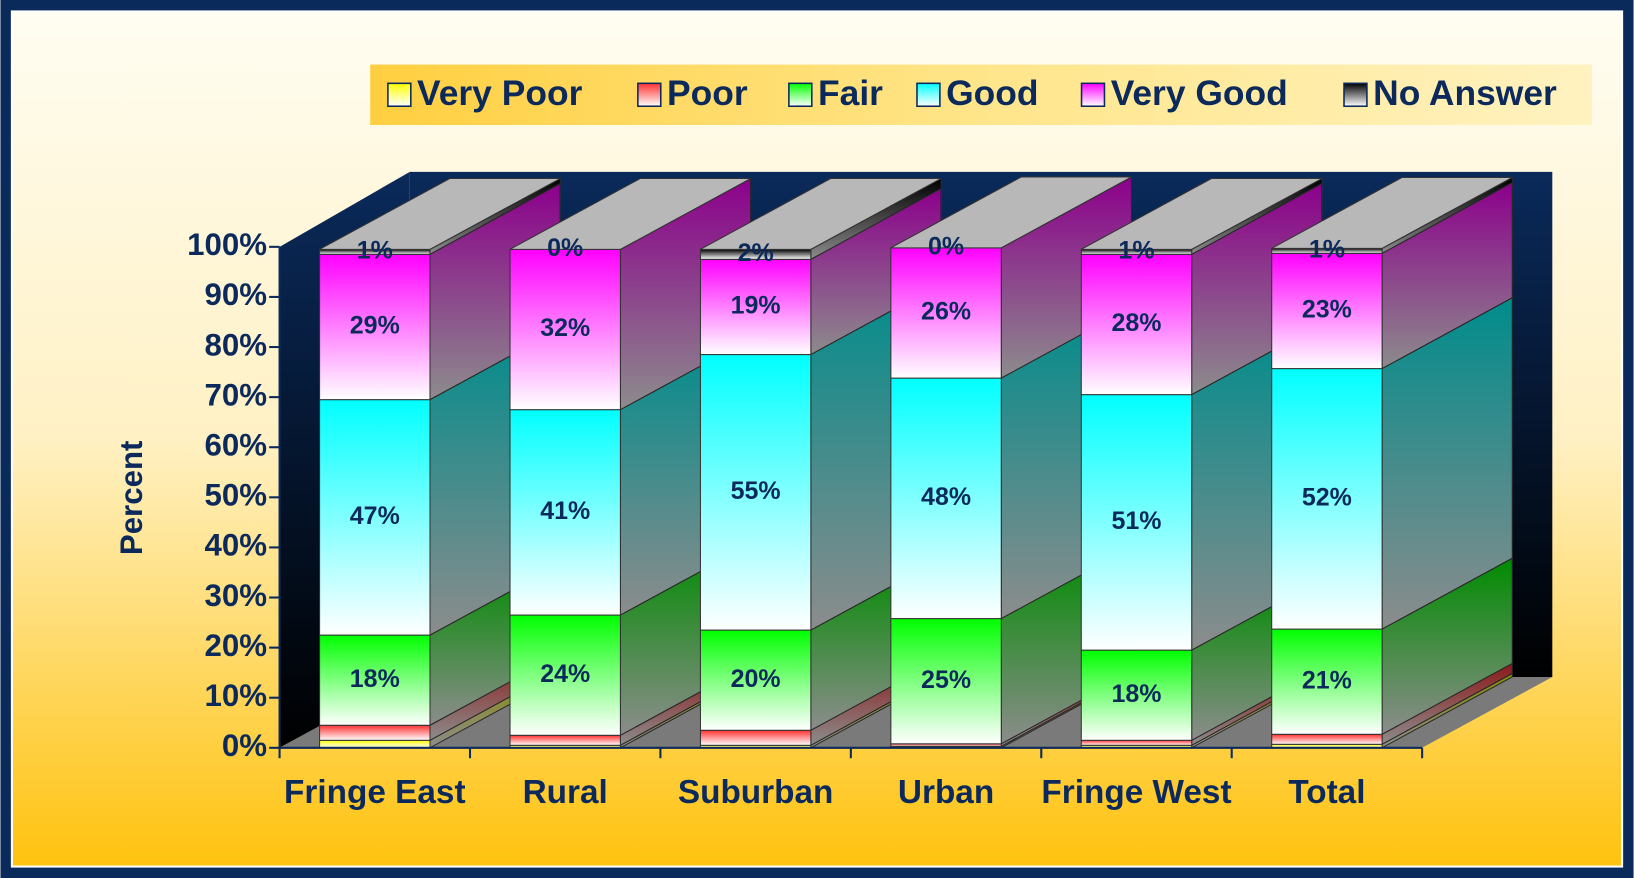  I want to click on x-tick-label-box: Urban, so click(946, 791).